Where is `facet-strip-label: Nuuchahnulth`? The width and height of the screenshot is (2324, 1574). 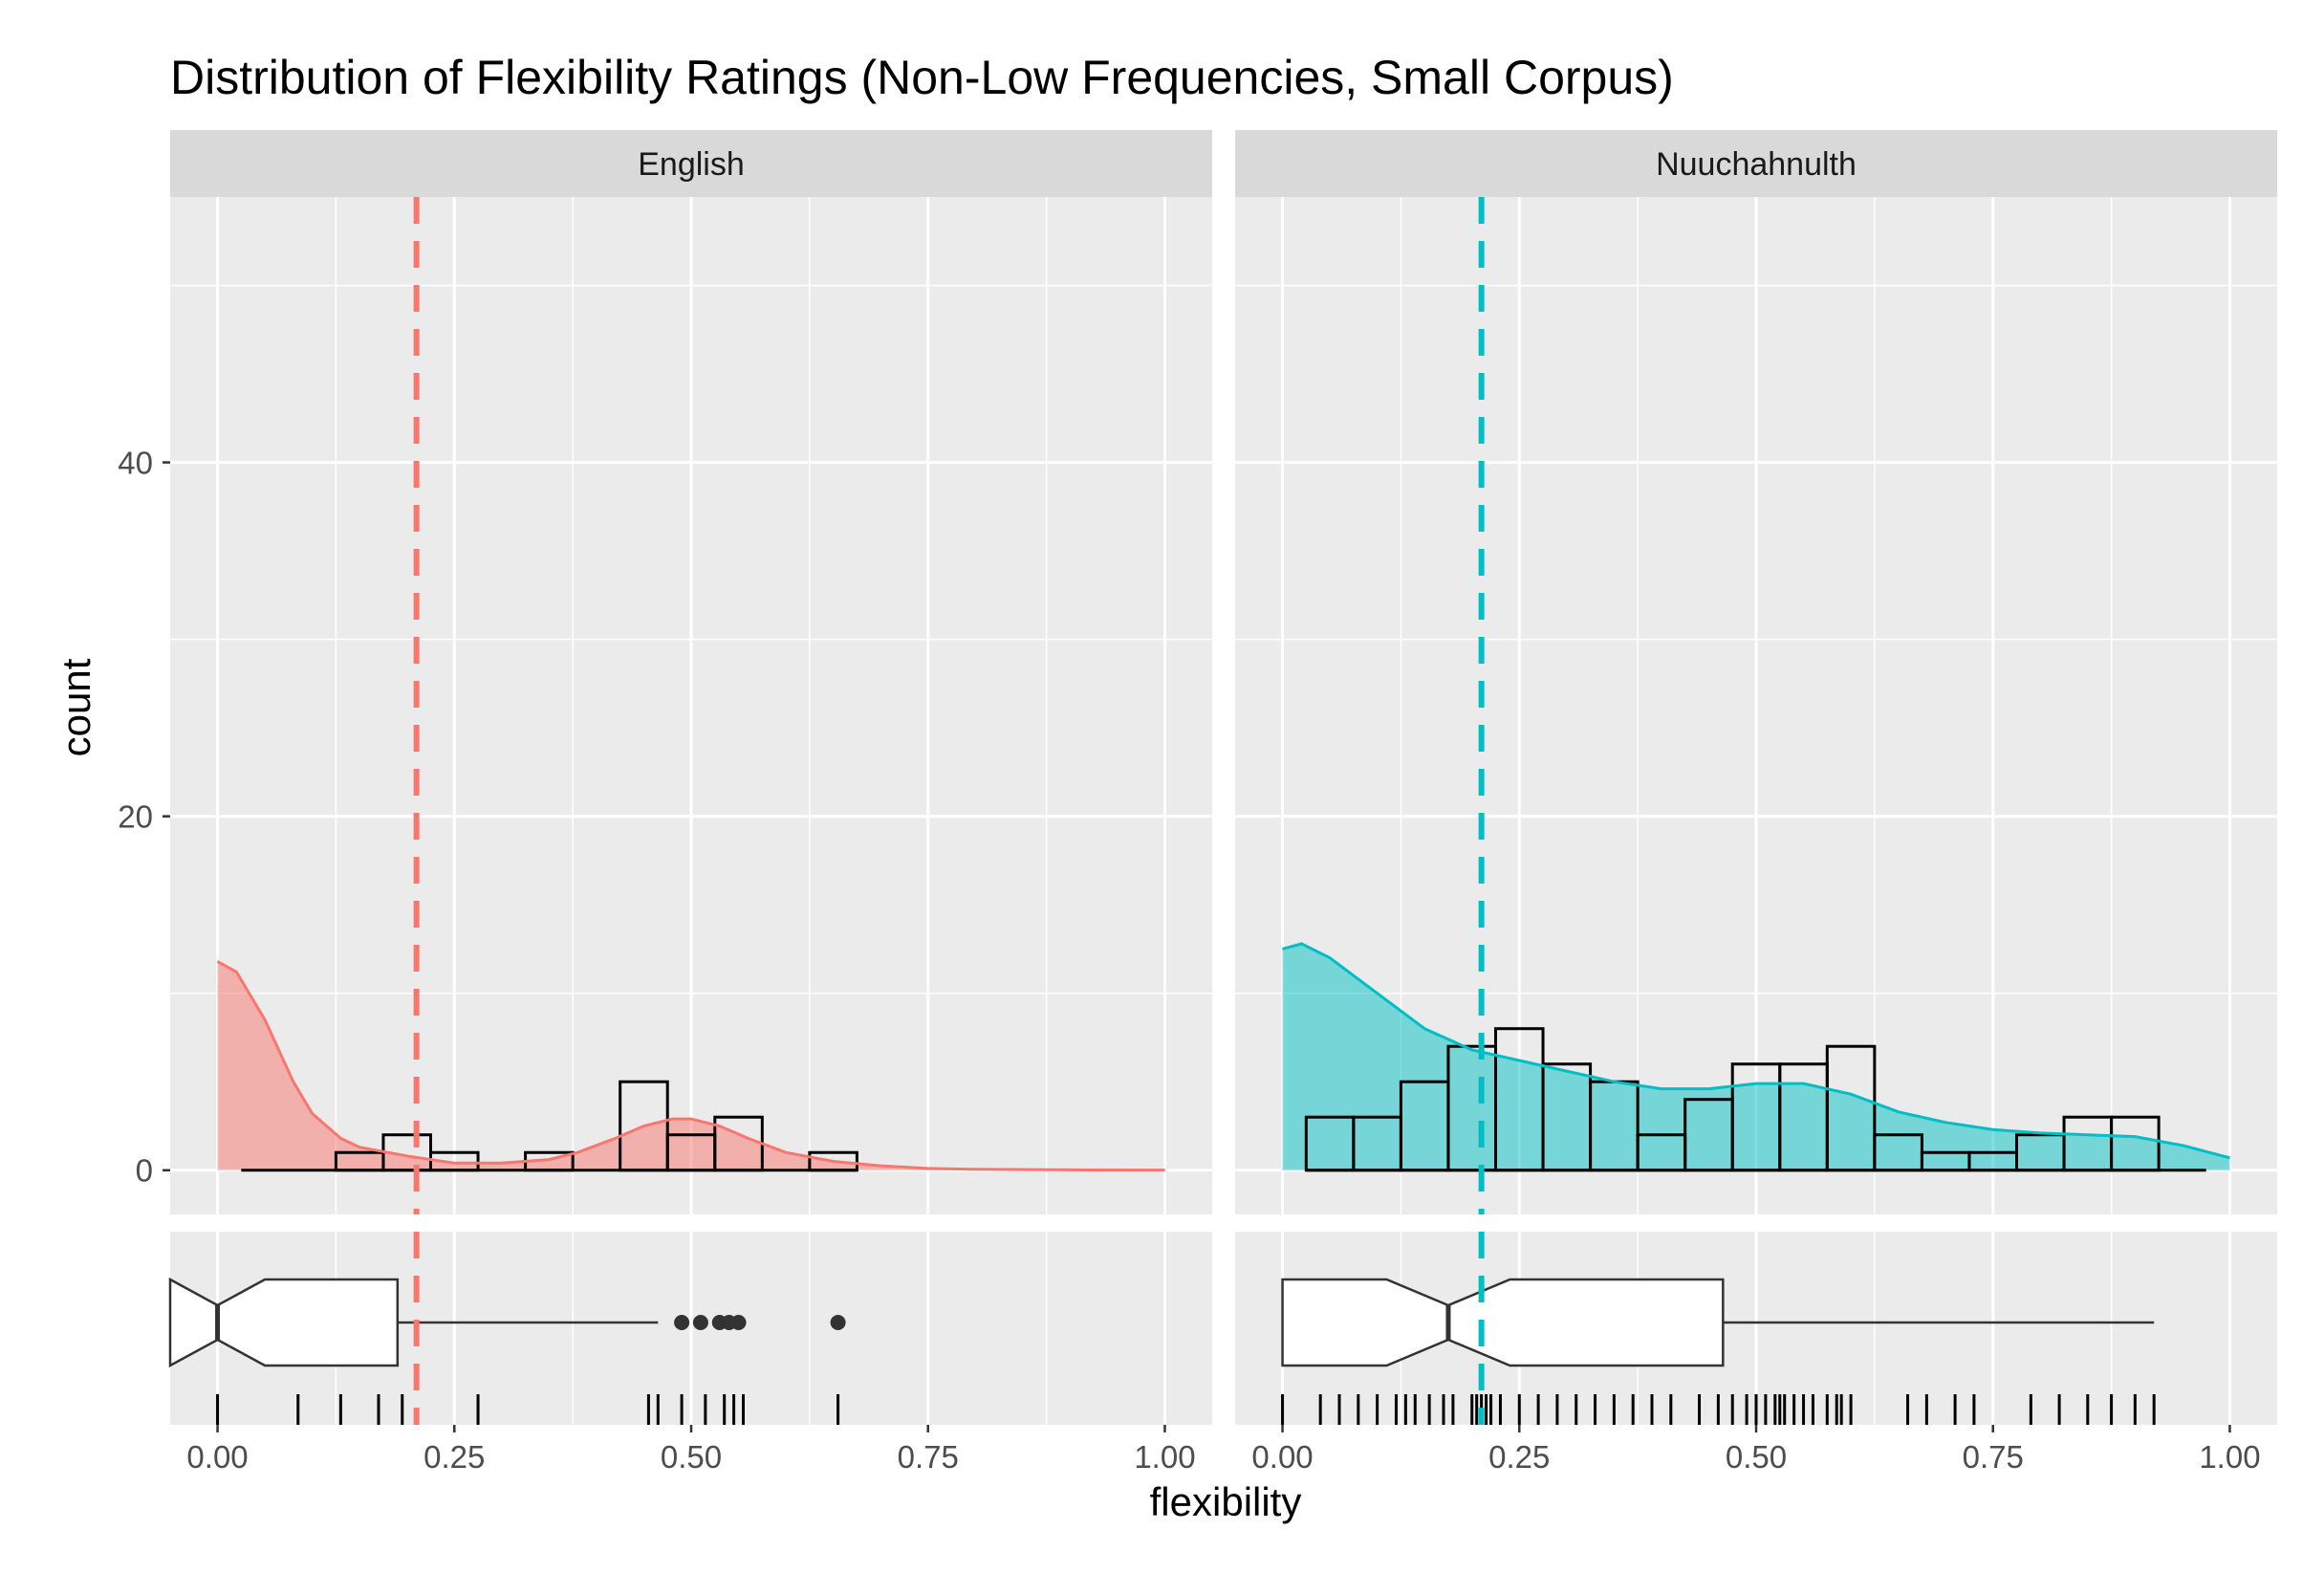 facet-strip-label: Nuuchahnulth is located at coordinates (1756, 164).